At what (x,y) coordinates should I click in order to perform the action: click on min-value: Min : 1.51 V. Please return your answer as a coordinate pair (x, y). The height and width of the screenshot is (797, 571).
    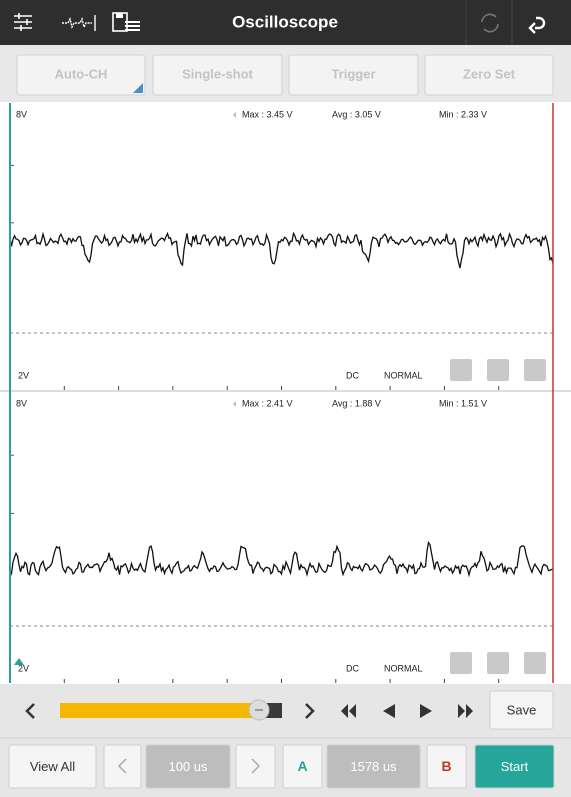
    Looking at the image, I should click on (463, 403).